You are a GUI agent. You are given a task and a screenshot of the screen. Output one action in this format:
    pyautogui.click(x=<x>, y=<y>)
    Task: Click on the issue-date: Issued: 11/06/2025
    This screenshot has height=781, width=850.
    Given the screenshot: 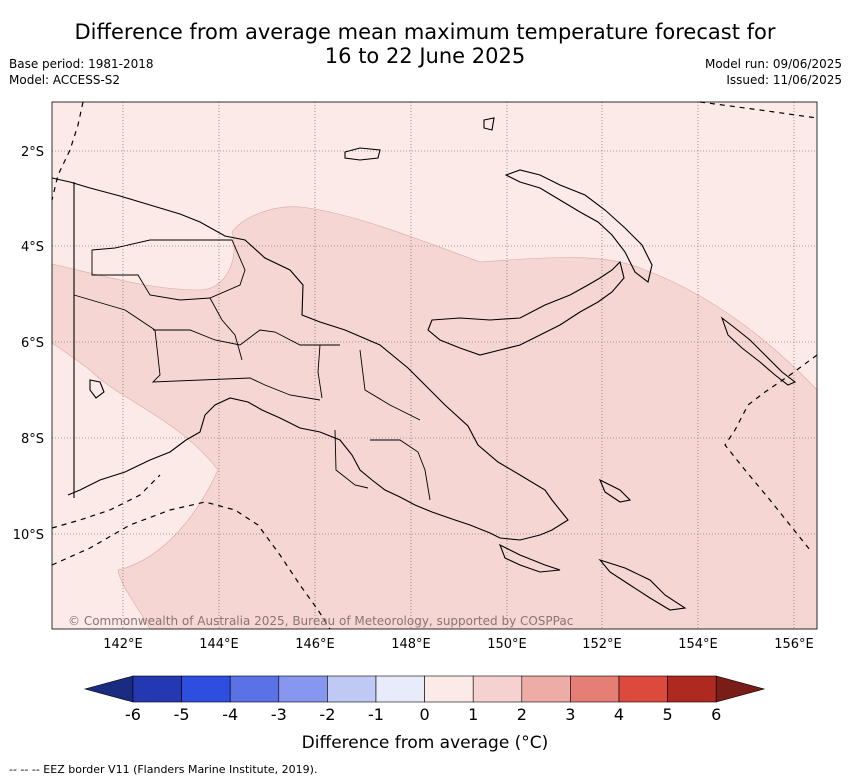 What is the action you would take?
    pyautogui.click(x=784, y=80)
    